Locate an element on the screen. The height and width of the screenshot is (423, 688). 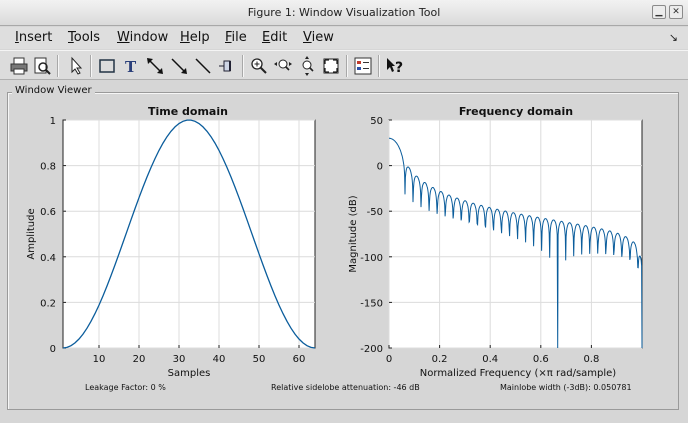
time-ytick-label: 0.2 is located at coordinates (48, 303).